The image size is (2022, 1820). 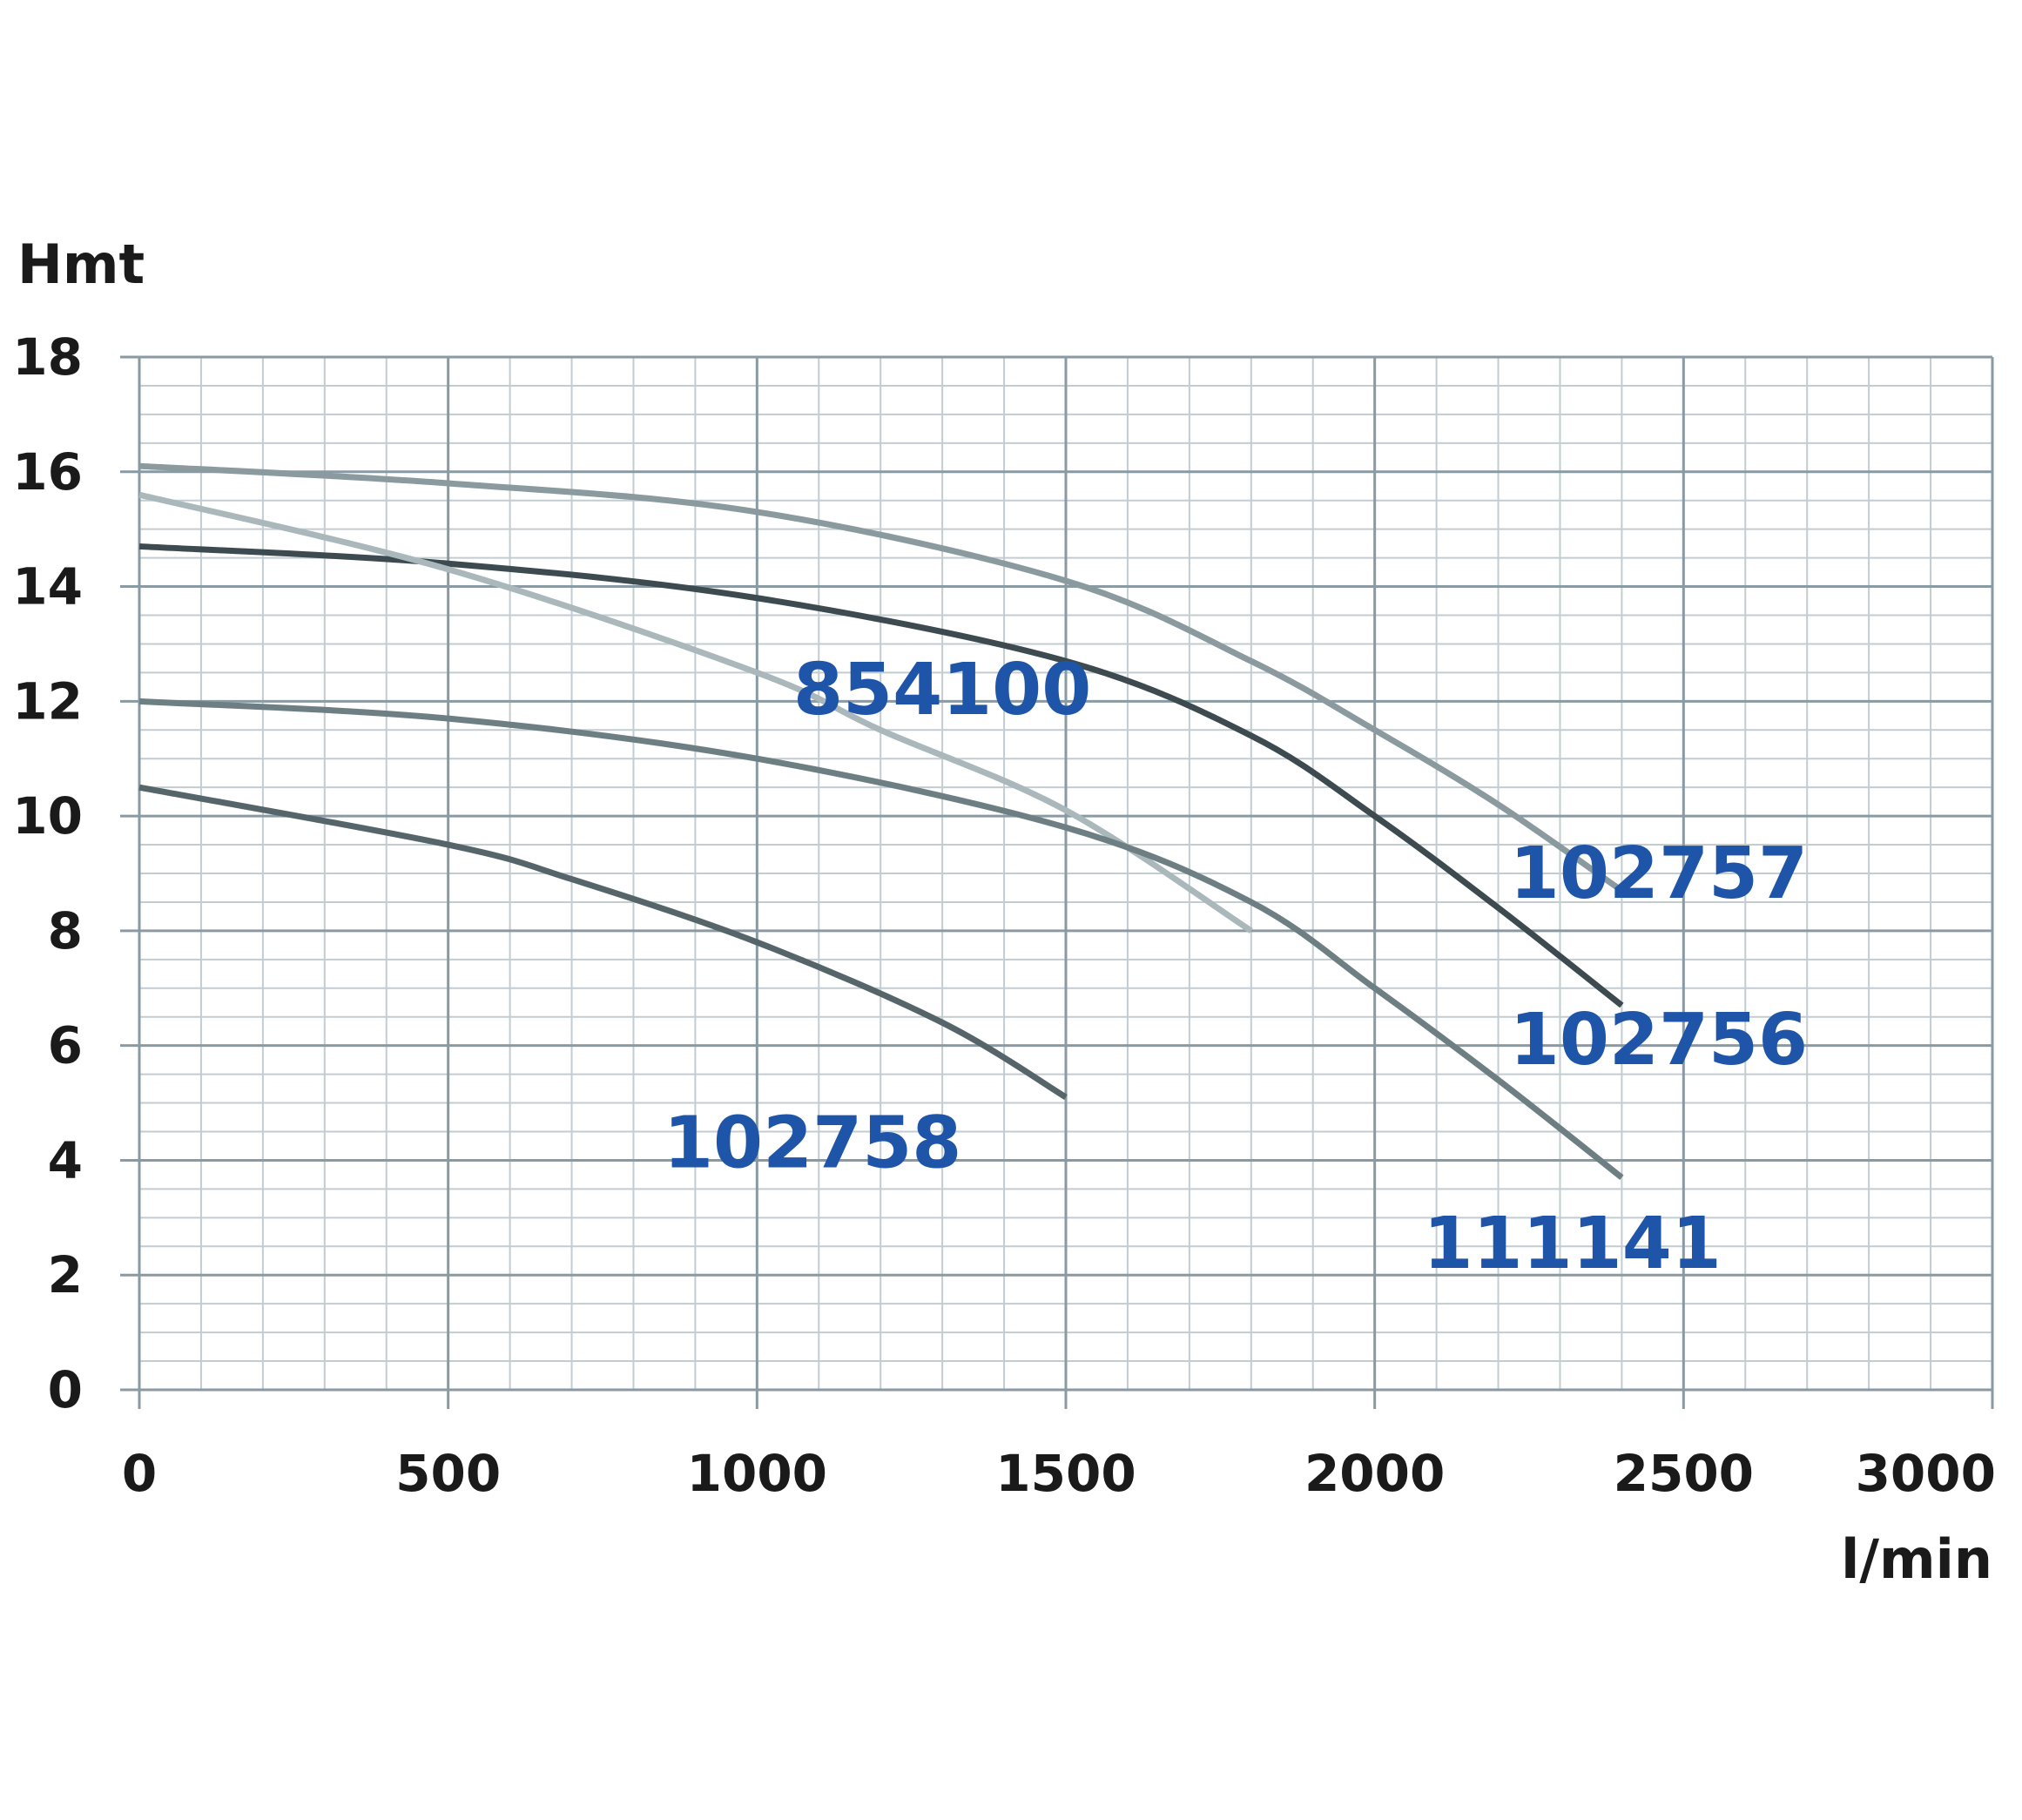 I want to click on x-axis-title: l/min, so click(x=1916, y=1559).